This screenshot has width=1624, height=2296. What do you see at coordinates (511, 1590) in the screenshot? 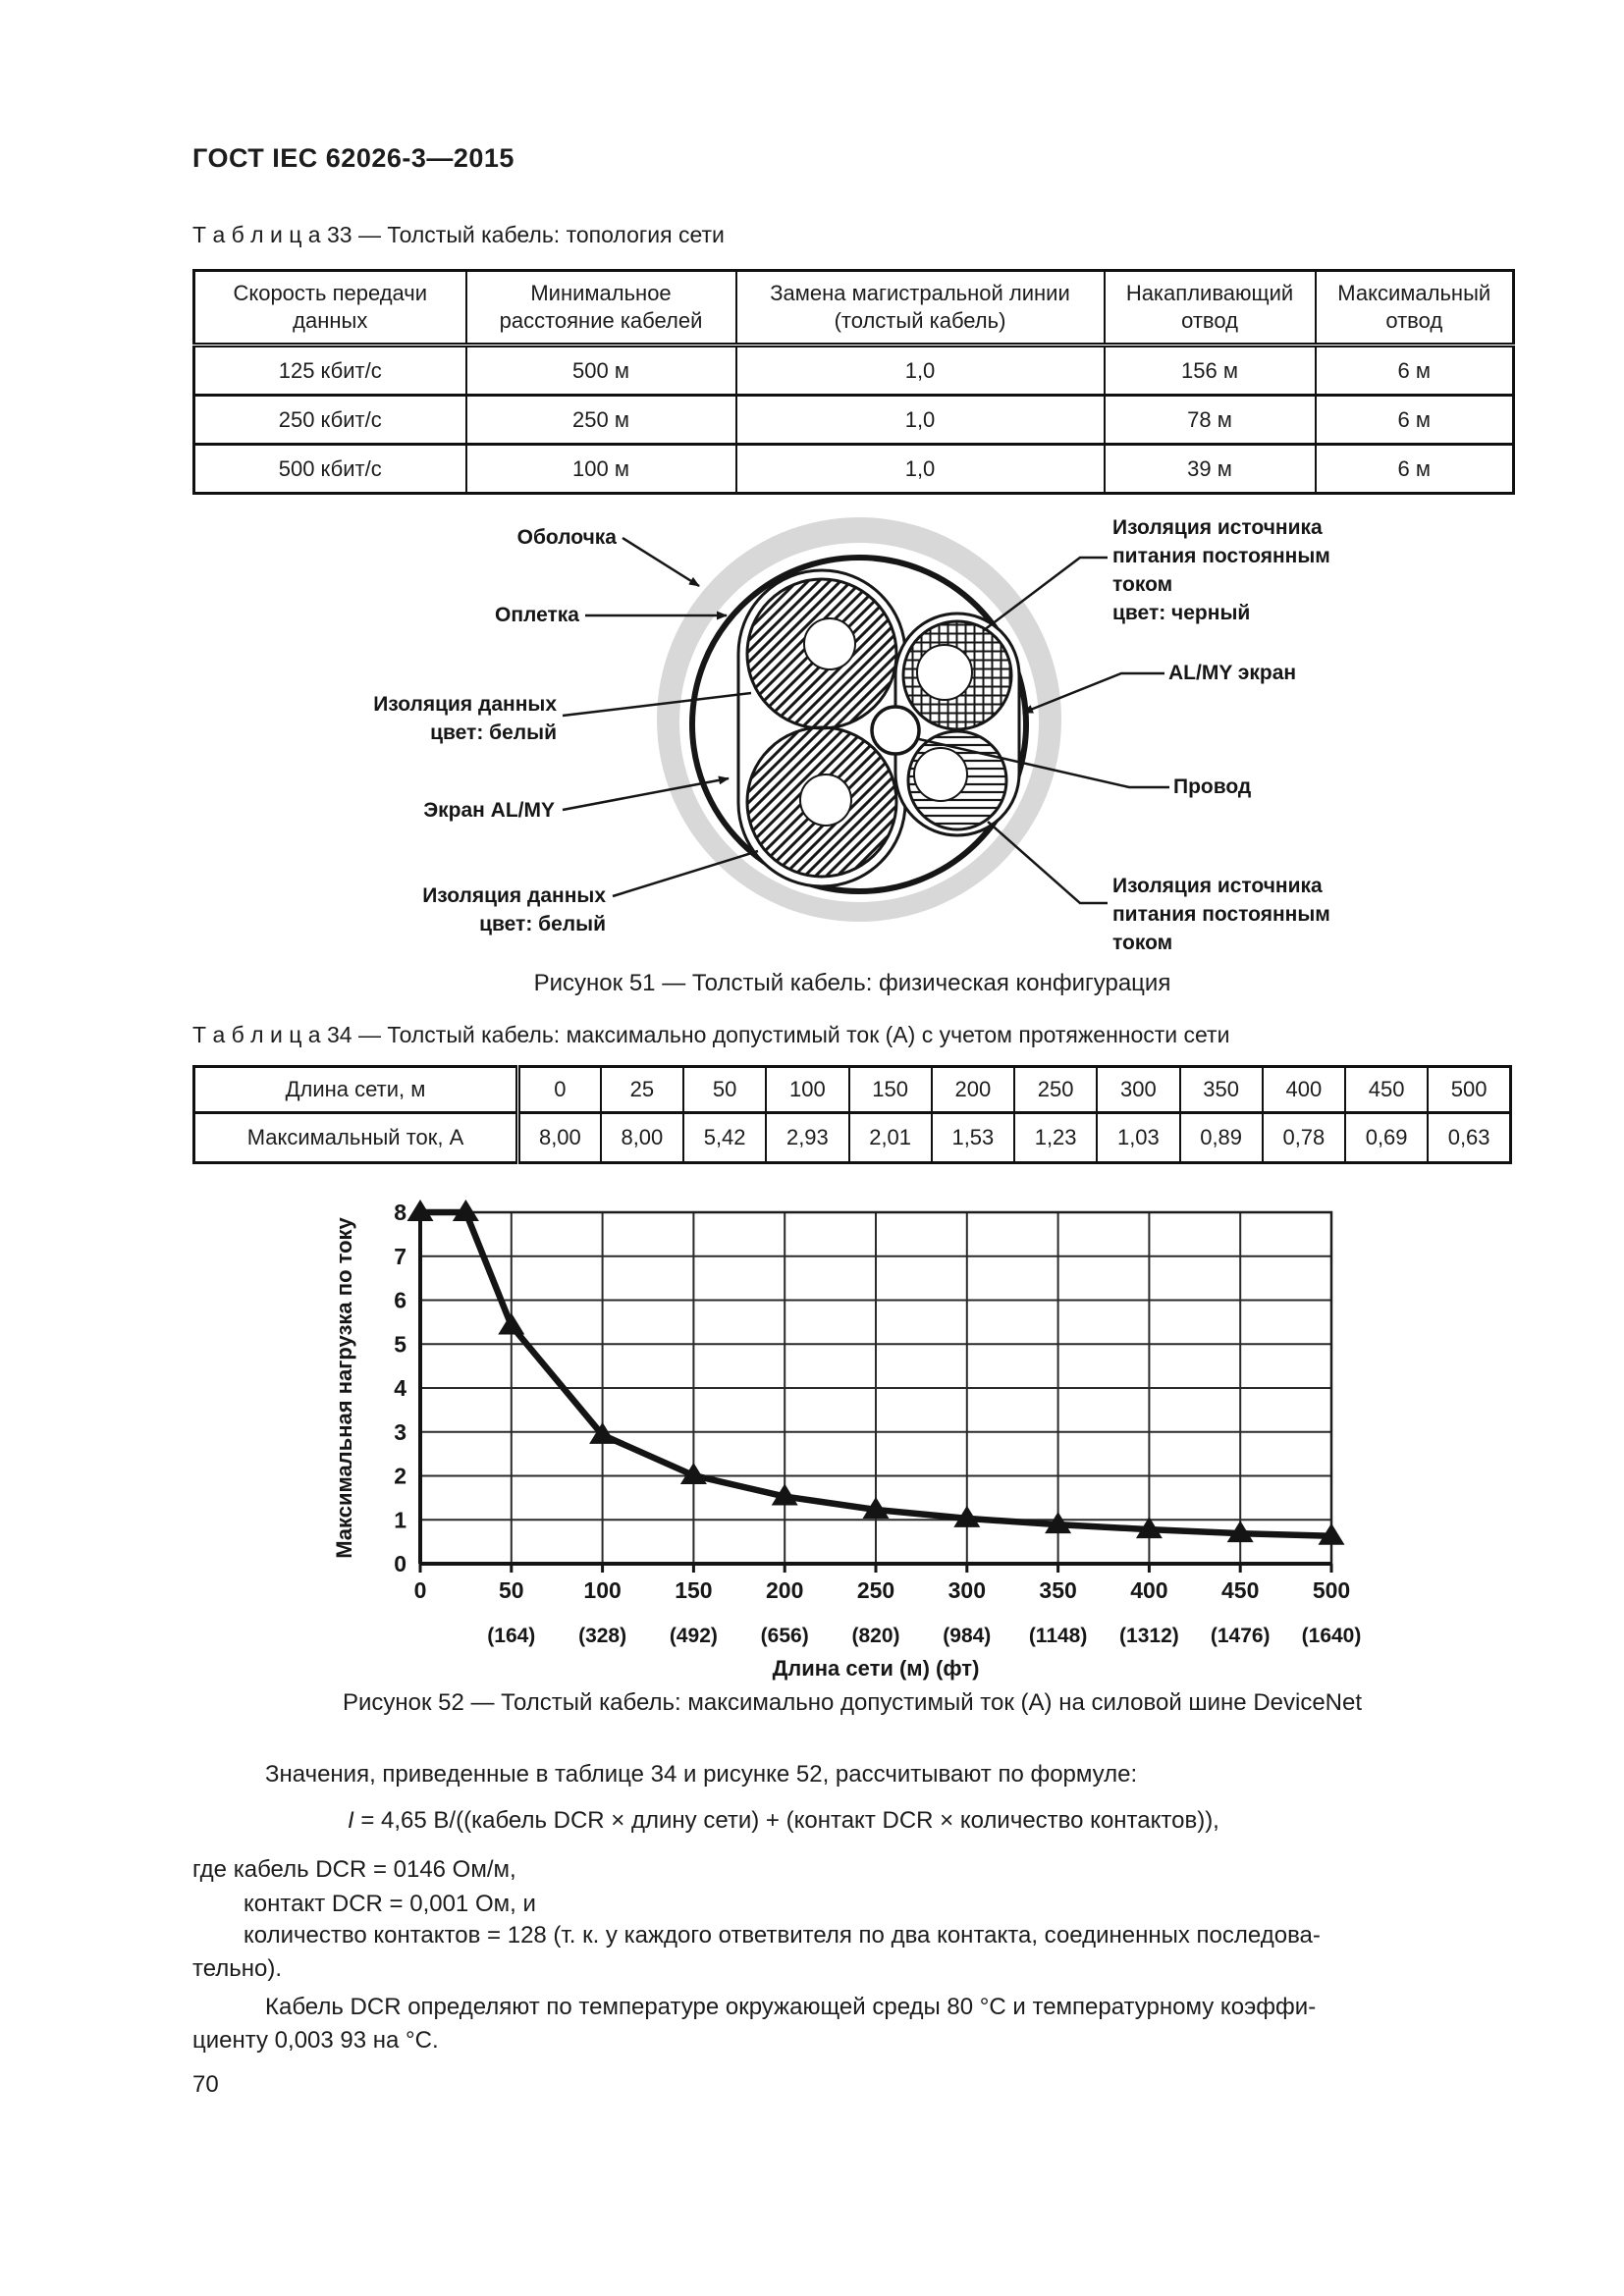
I see `x-tick-label: 50` at bounding box center [511, 1590].